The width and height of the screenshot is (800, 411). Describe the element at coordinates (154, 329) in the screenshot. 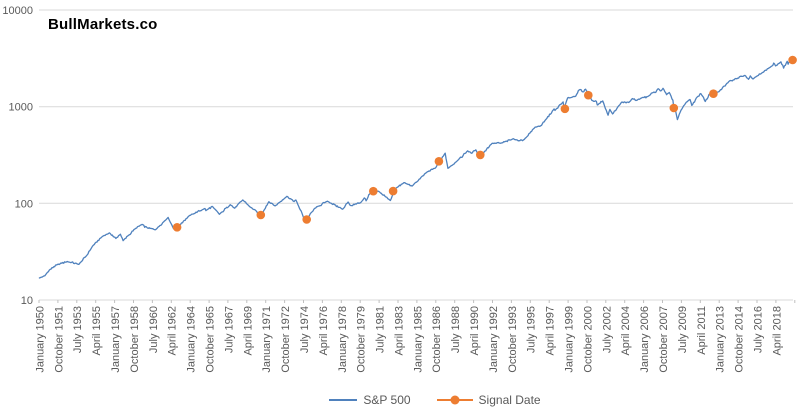

I see `x-axis-label: July 1960` at that location.